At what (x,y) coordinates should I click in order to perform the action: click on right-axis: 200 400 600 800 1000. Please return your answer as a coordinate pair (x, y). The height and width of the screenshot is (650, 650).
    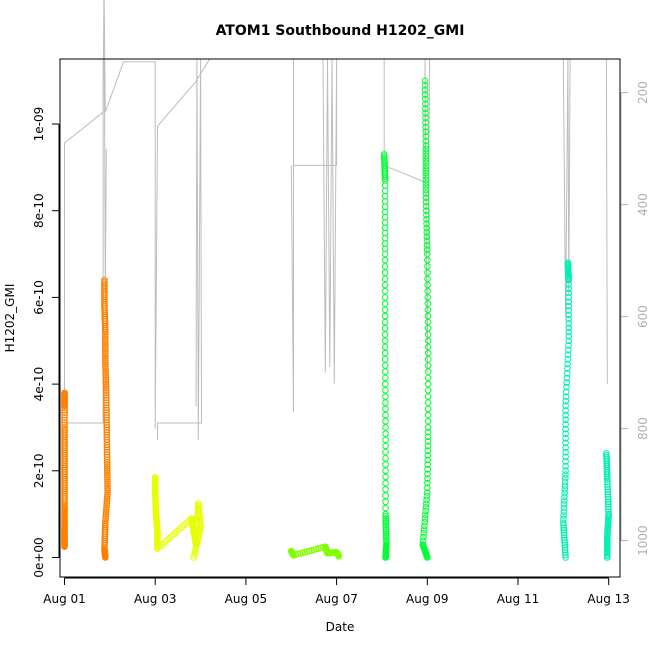
    Looking at the image, I should click on (635, 318).